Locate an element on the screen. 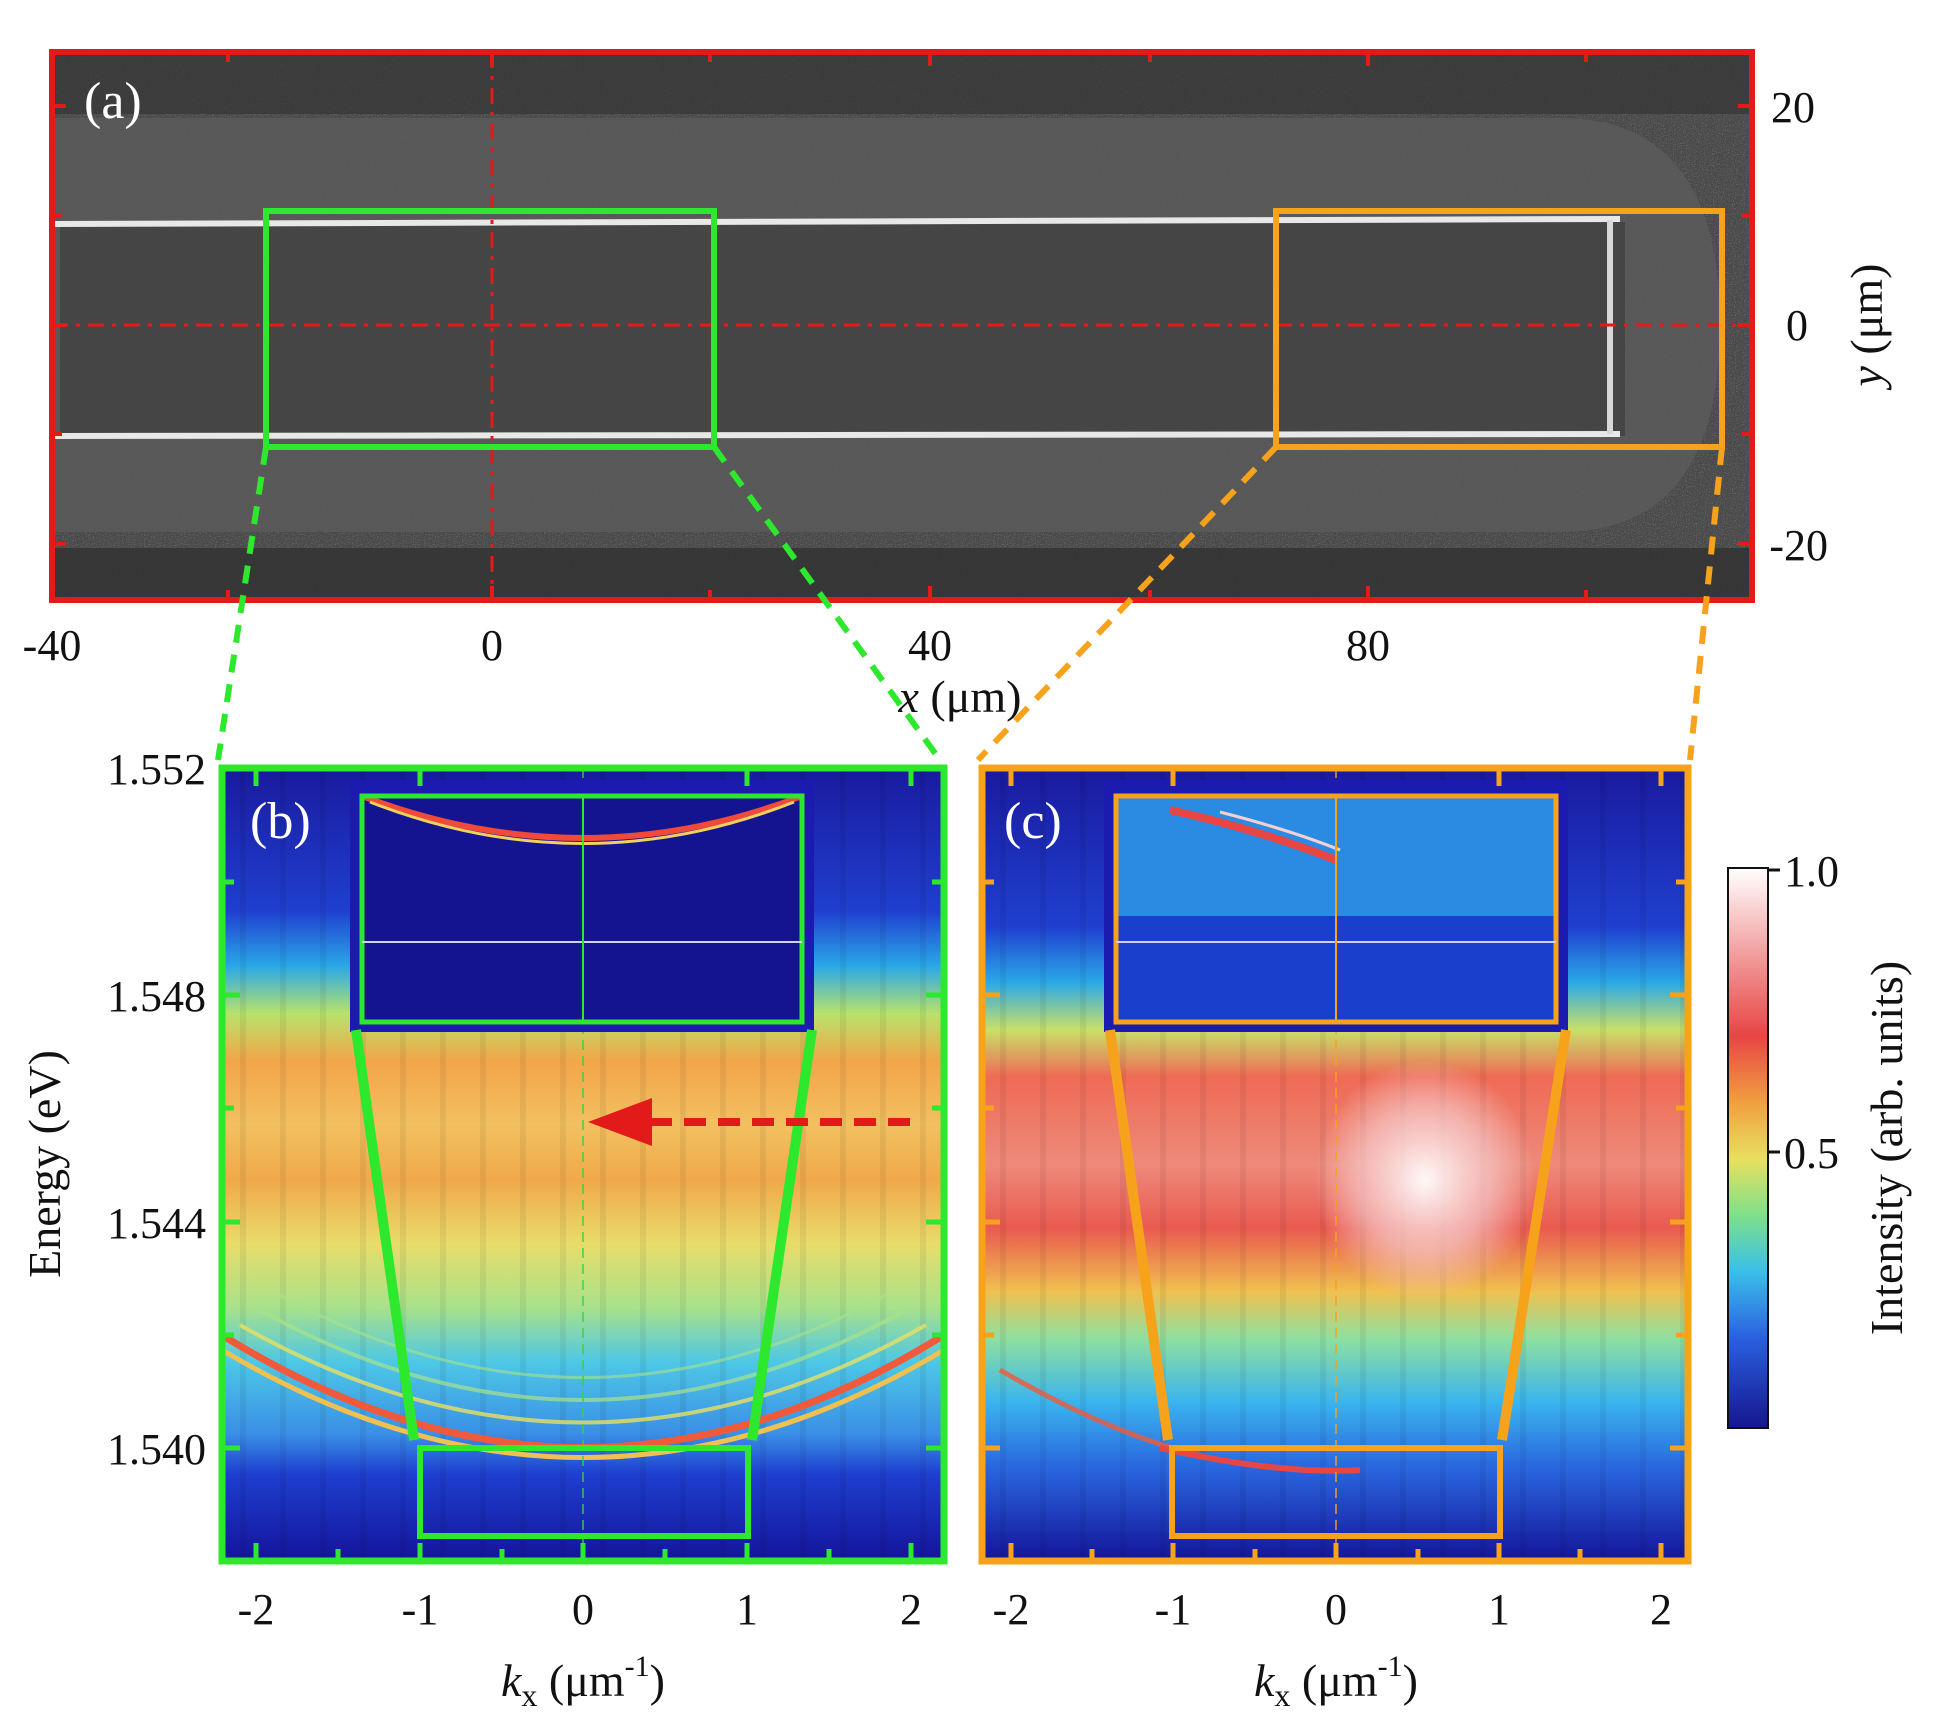 Image resolution: width=1933 pixels, height=1728 pixels. colorbar-tick: 0.5 is located at coordinates (1811, 1153).